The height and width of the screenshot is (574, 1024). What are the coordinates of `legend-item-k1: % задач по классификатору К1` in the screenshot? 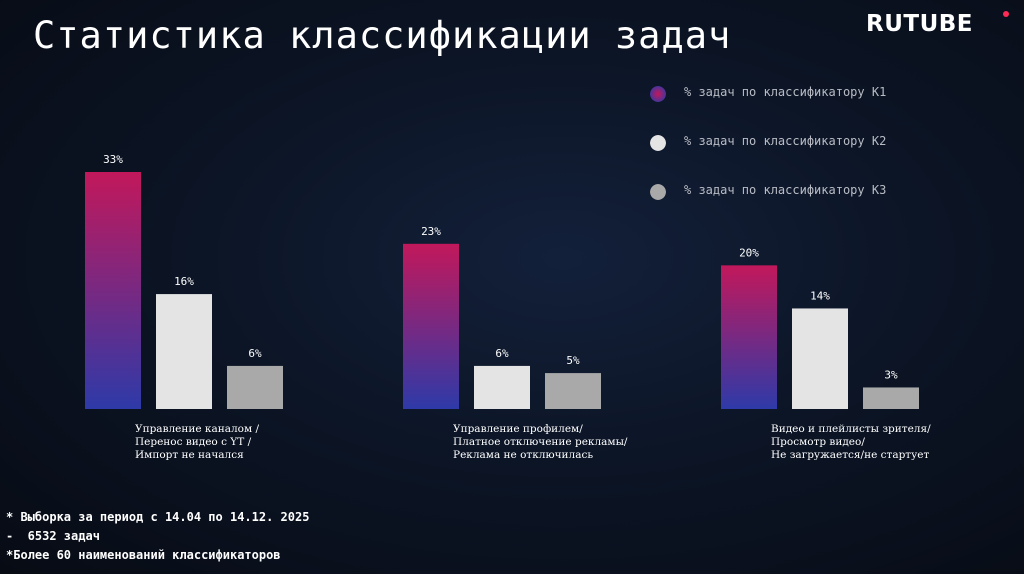 It's located at (800, 94).